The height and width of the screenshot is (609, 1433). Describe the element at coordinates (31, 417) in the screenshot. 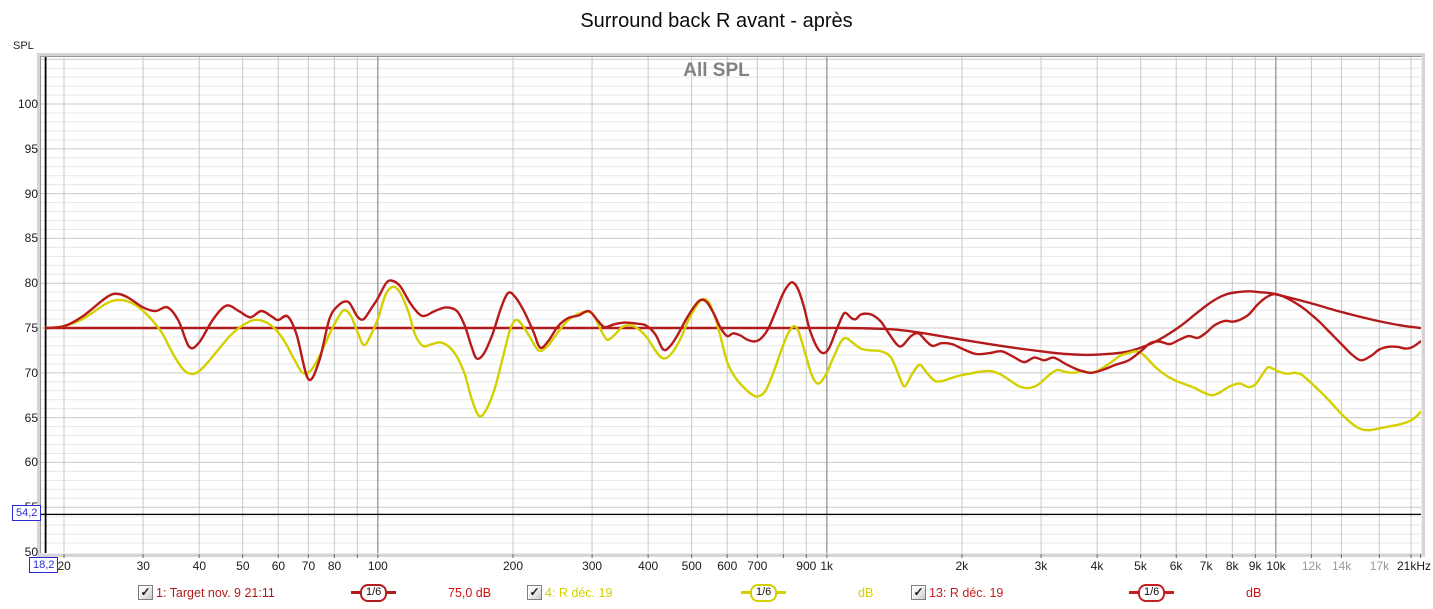

I see `y-tick-label: 65` at that location.